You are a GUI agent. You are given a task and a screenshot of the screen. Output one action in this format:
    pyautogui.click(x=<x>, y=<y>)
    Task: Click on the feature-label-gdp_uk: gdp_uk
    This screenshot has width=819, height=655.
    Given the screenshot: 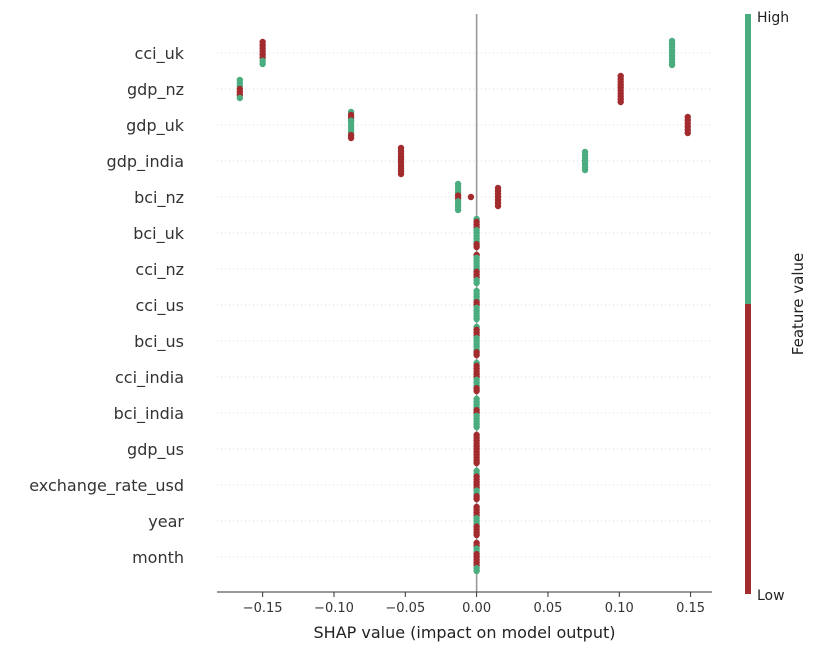 What is the action you would take?
    pyautogui.click(x=155, y=126)
    